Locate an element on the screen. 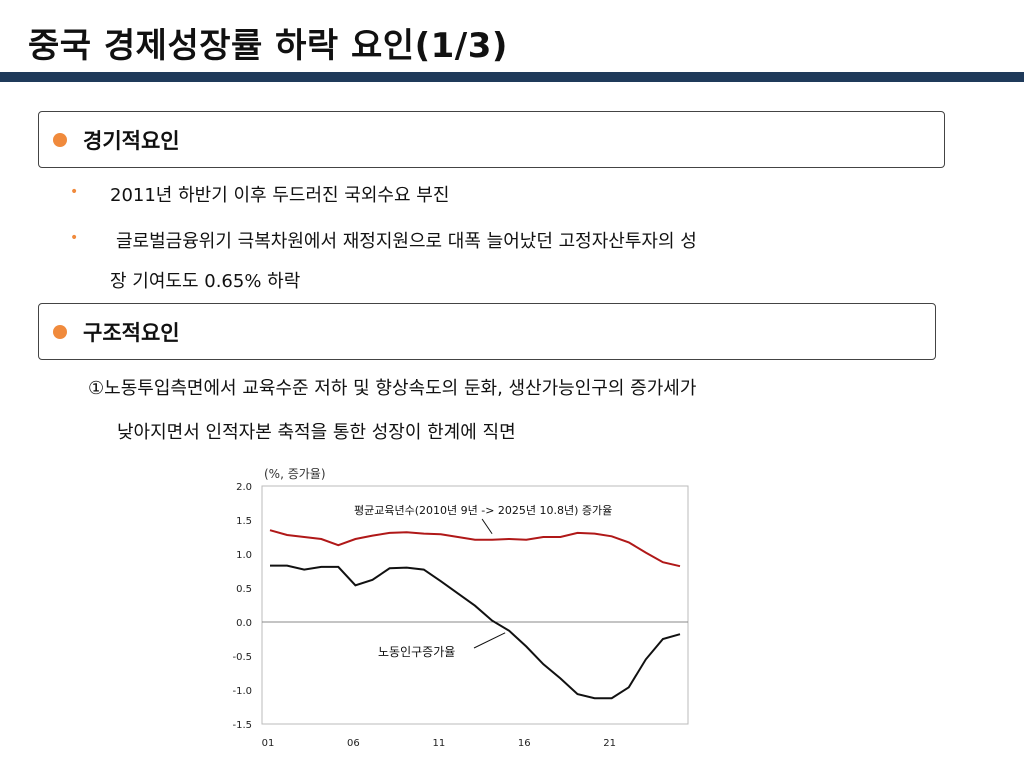 The height and width of the screenshot is (768, 1024). y-tick-label: 1.0 is located at coordinates (244, 555).